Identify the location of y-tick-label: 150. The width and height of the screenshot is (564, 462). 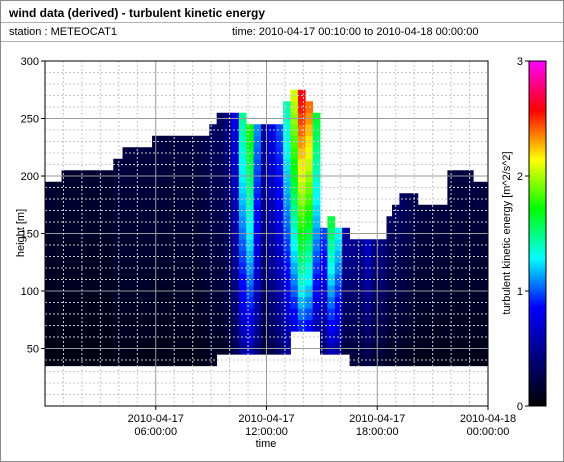
(30, 235).